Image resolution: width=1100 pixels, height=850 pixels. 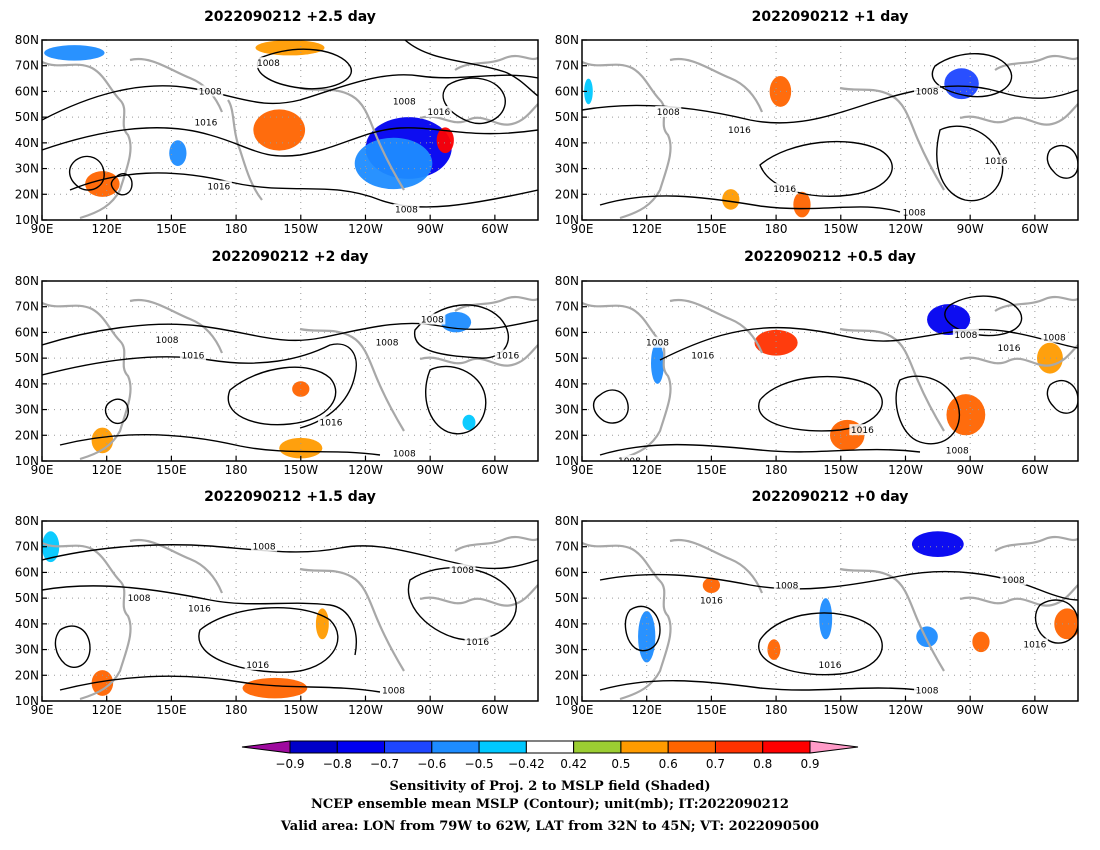 What do you see at coordinates (27, 624) in the screenshot?
I see `y-tick-label: 40N` at bounding box center [27, 624].